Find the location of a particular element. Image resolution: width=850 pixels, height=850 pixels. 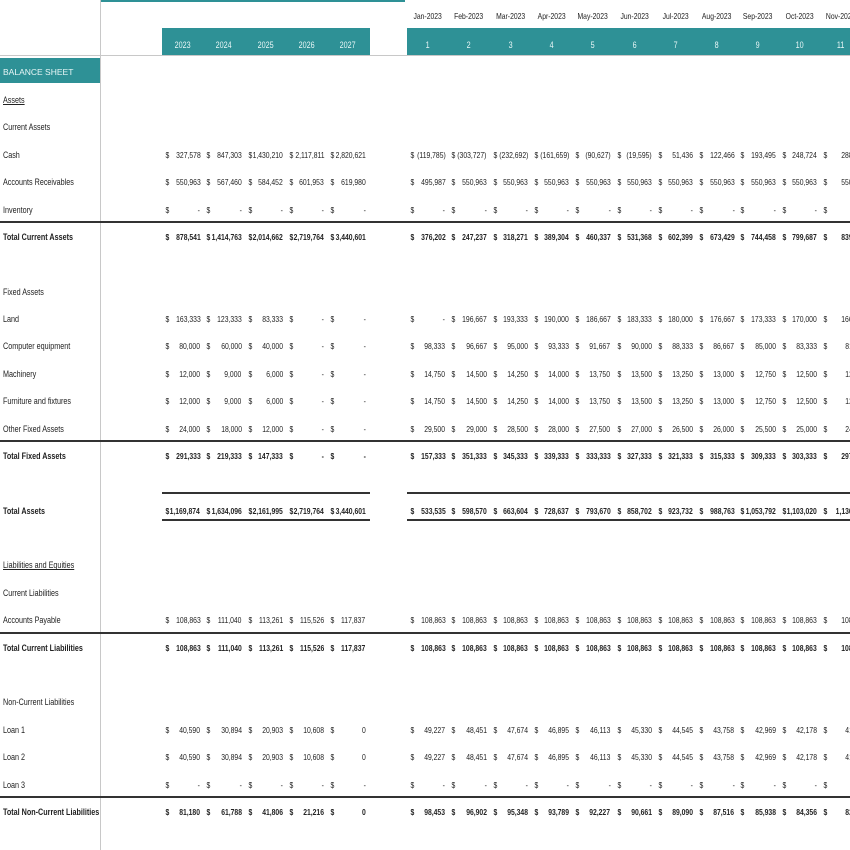

annual-cell: $20,903 is located at coordinates (265, 759).